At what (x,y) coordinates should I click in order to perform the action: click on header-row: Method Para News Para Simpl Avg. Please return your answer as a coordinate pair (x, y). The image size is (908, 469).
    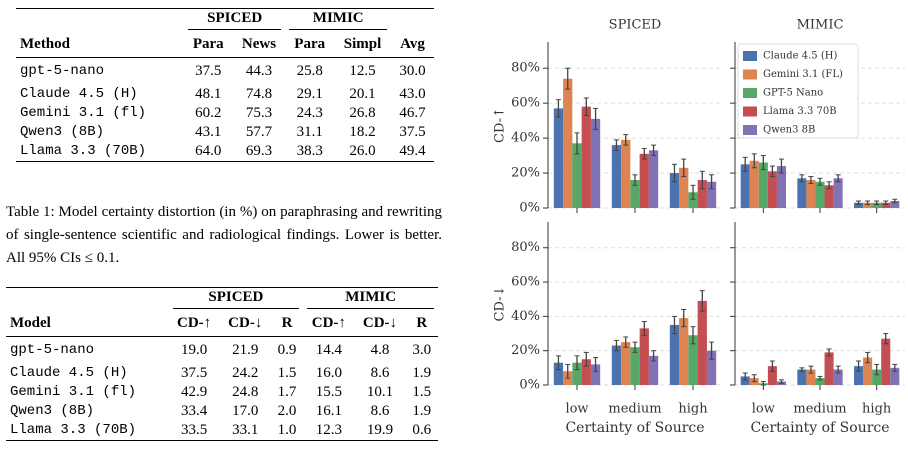
    Looking at the image, I should click on (225, 44).